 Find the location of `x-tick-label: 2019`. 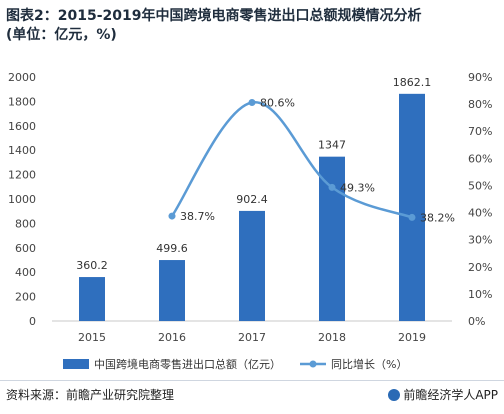

x-tick-label: 2019 is located at coordinates (412, 337).